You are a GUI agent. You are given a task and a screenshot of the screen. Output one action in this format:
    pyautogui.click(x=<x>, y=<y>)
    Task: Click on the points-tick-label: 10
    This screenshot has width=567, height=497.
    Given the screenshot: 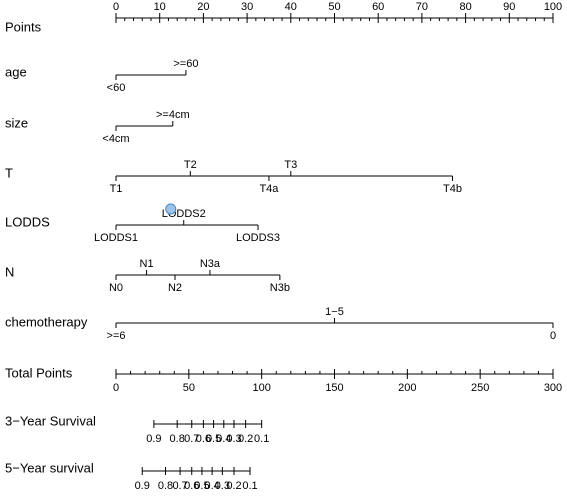 What is the action you would take?
    pyautogui.click(x=160, y=7)
    